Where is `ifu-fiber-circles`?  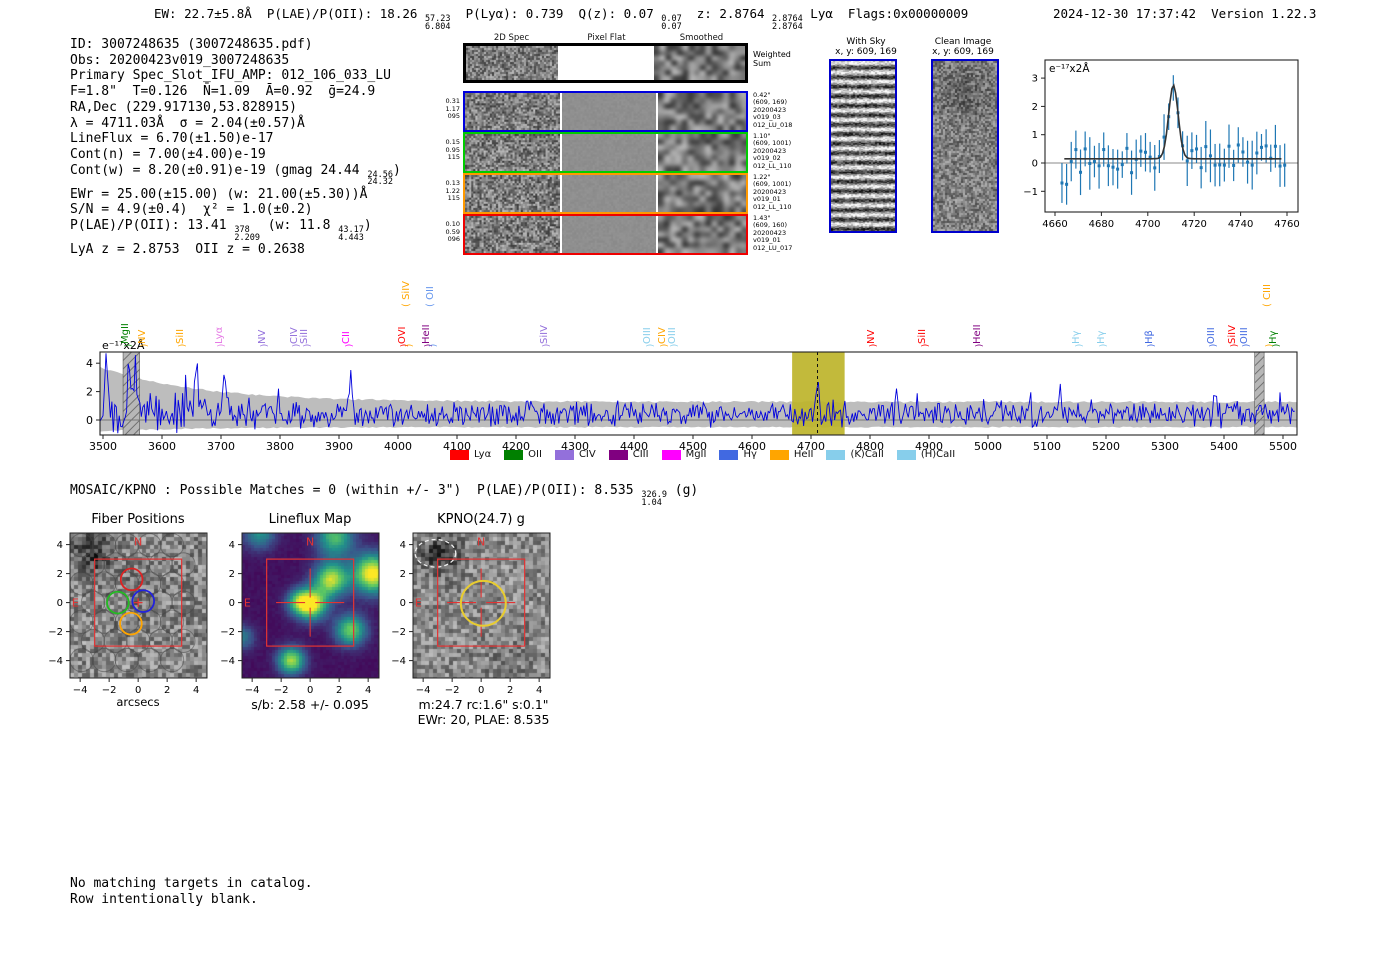 ifu-fiber-circles is located at coordinates (132, 603).